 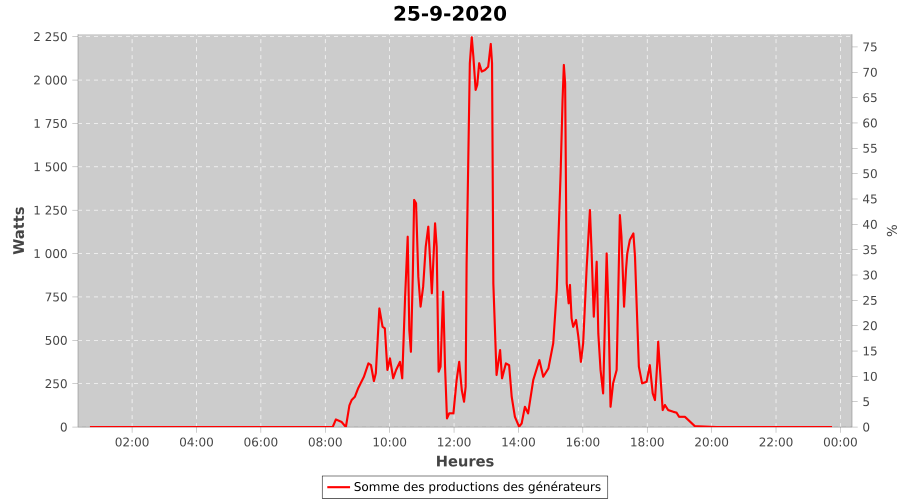 What do you see at coordinates (477, 487) in the screenshot?
I see `legend-label: Somme des productions des générateurs` at bounding box center [477, 487].